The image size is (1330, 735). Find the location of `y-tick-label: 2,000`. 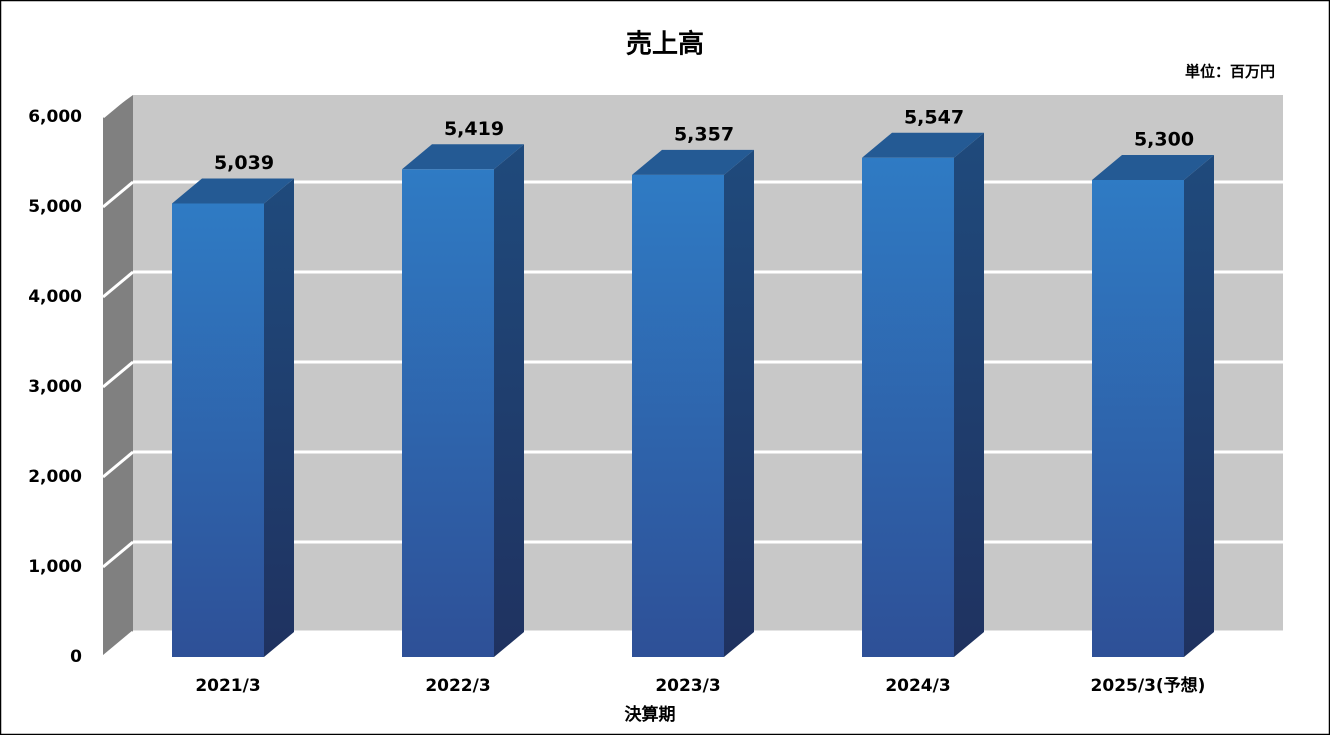

y-tick-label: 2,000 is located at coordinates (55, 477).